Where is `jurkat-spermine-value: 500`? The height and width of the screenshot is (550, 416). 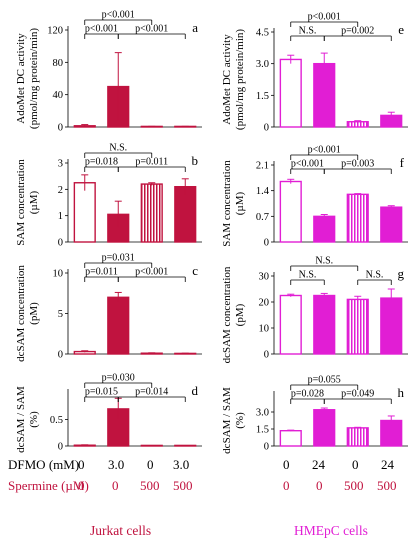
jurkat-spermine-value: 500 is located at coordinates (183, 485).